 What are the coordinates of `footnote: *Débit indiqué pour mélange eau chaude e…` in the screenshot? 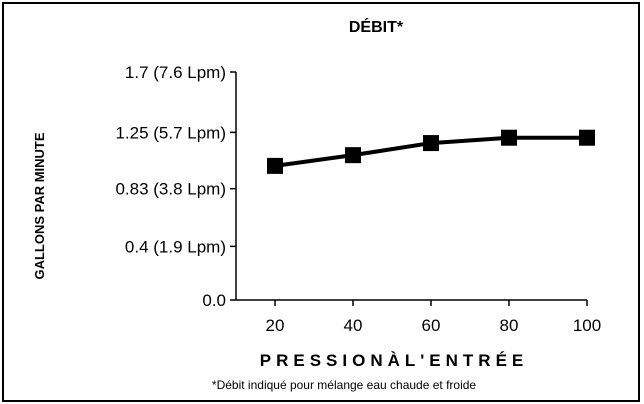 It's located at (344, 385).